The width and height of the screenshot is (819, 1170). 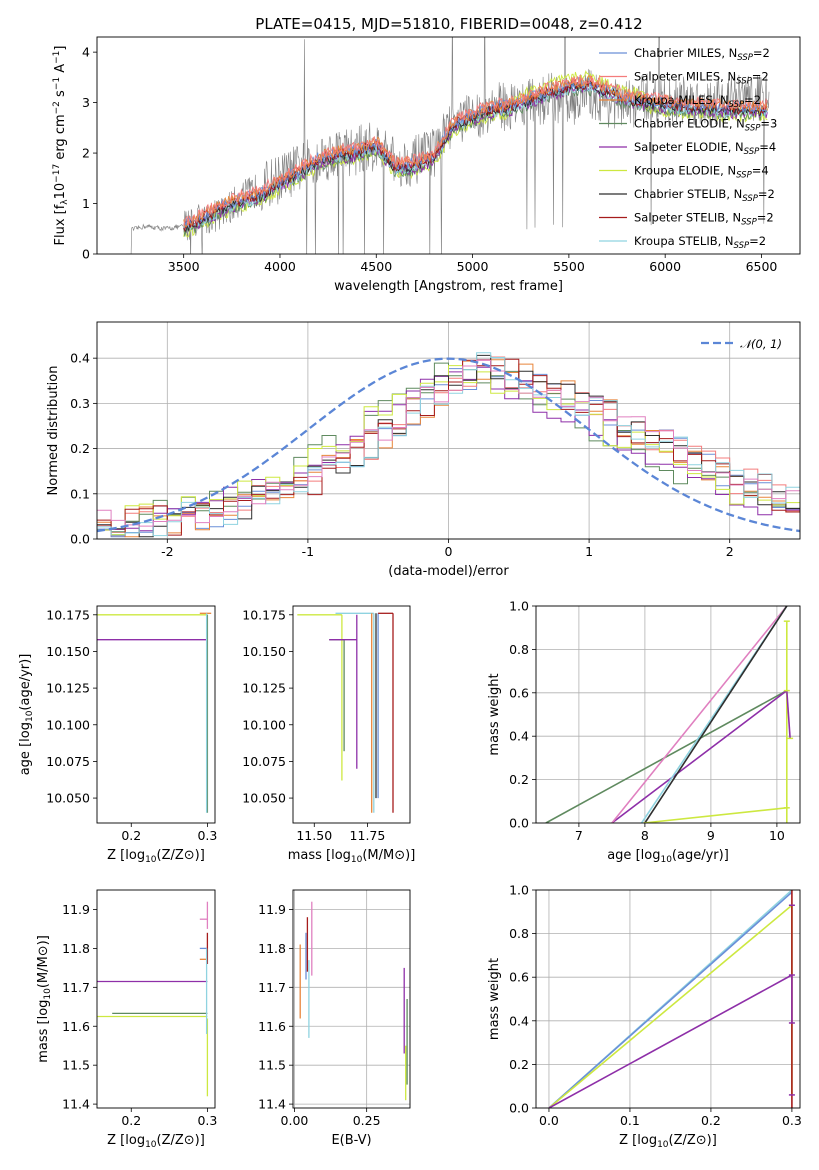 I want to click on legend-entry: Chabrier STELIB, NSSP=2, so click(x=704, y=195).